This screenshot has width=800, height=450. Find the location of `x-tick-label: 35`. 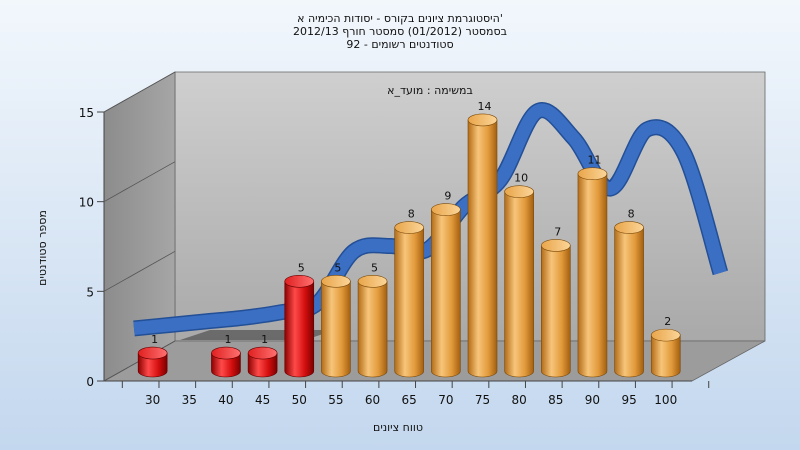

x-tick-label: 35 is located at coordinates (189, 400).